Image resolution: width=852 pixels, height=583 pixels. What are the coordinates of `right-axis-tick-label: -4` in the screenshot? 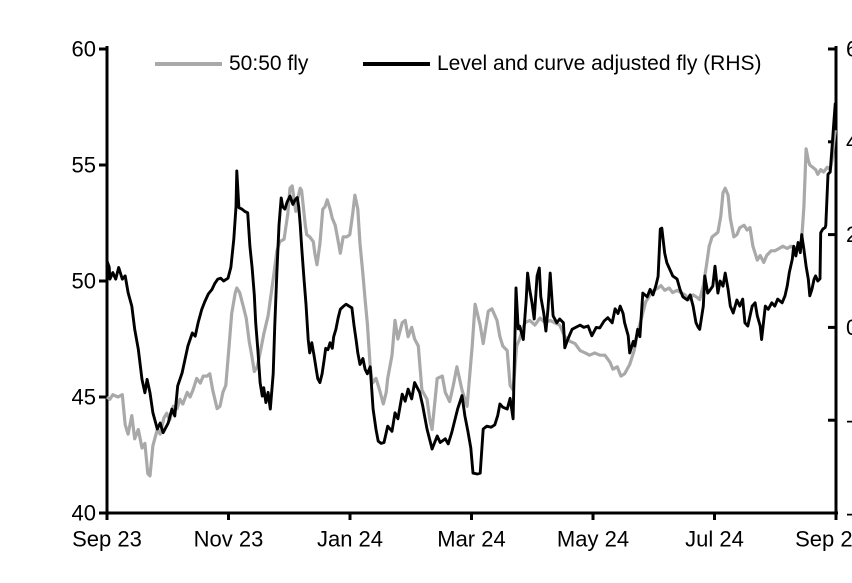 It's located at (849, 513).